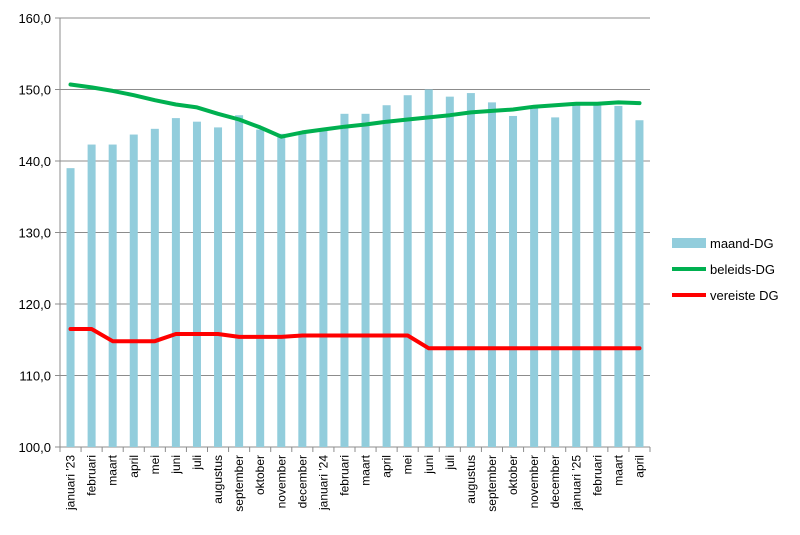 The width and height of the screenshot is (800, 535). Describe the element at coordinates (689, 243) in the screenshot. I see `legend-swatch` at that location.